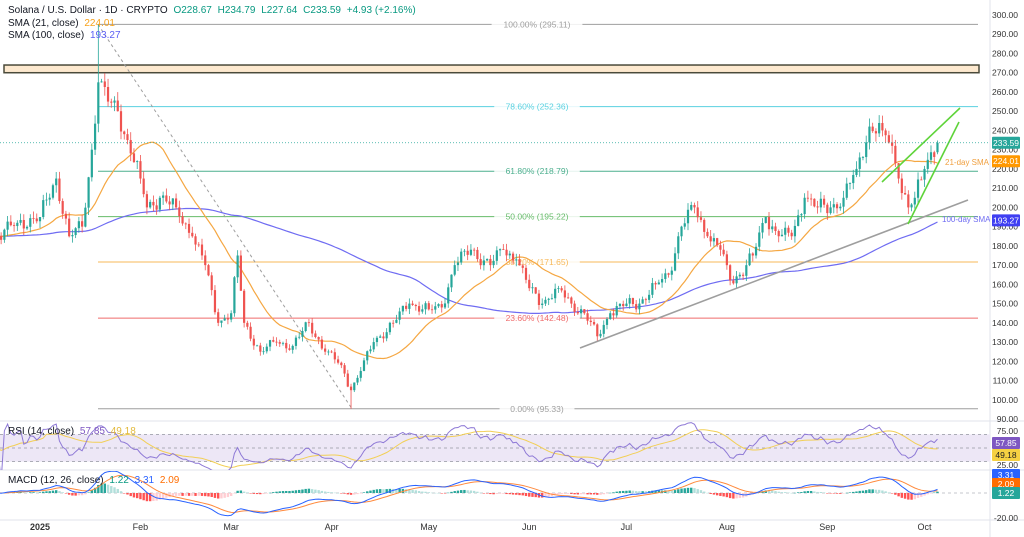 Image resolution: width=1024 pixels, height=537 pixels. What do you see at coordinates (966, 219) in the screenshot?
I see `sma100-annotation: 100-day SMA` at bounding box center [966, 219].